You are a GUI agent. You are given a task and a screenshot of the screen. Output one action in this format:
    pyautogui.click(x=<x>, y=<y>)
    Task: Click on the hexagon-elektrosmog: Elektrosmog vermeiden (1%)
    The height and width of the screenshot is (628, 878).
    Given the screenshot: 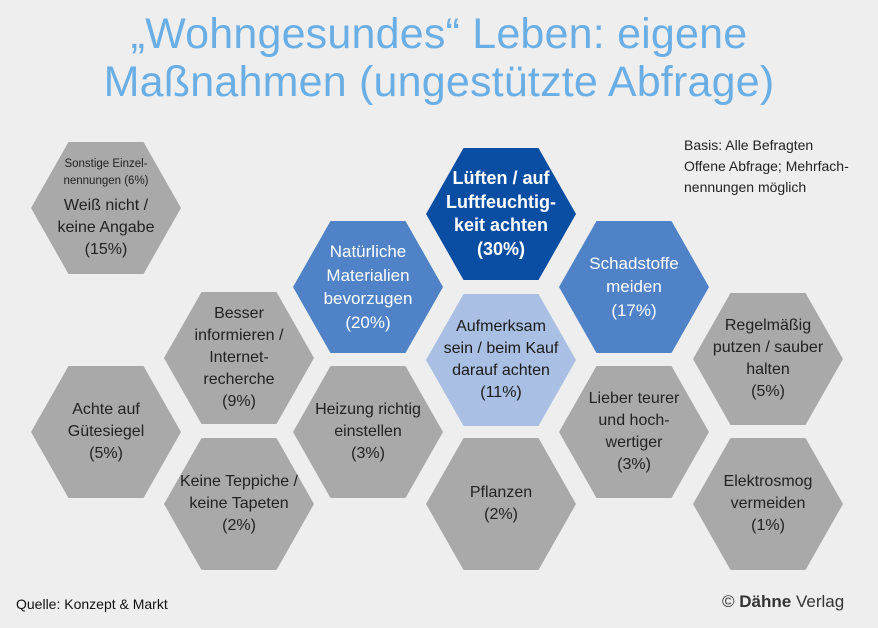 What is the action you would take?
    pyautogui.click(x=768, y=504)
    